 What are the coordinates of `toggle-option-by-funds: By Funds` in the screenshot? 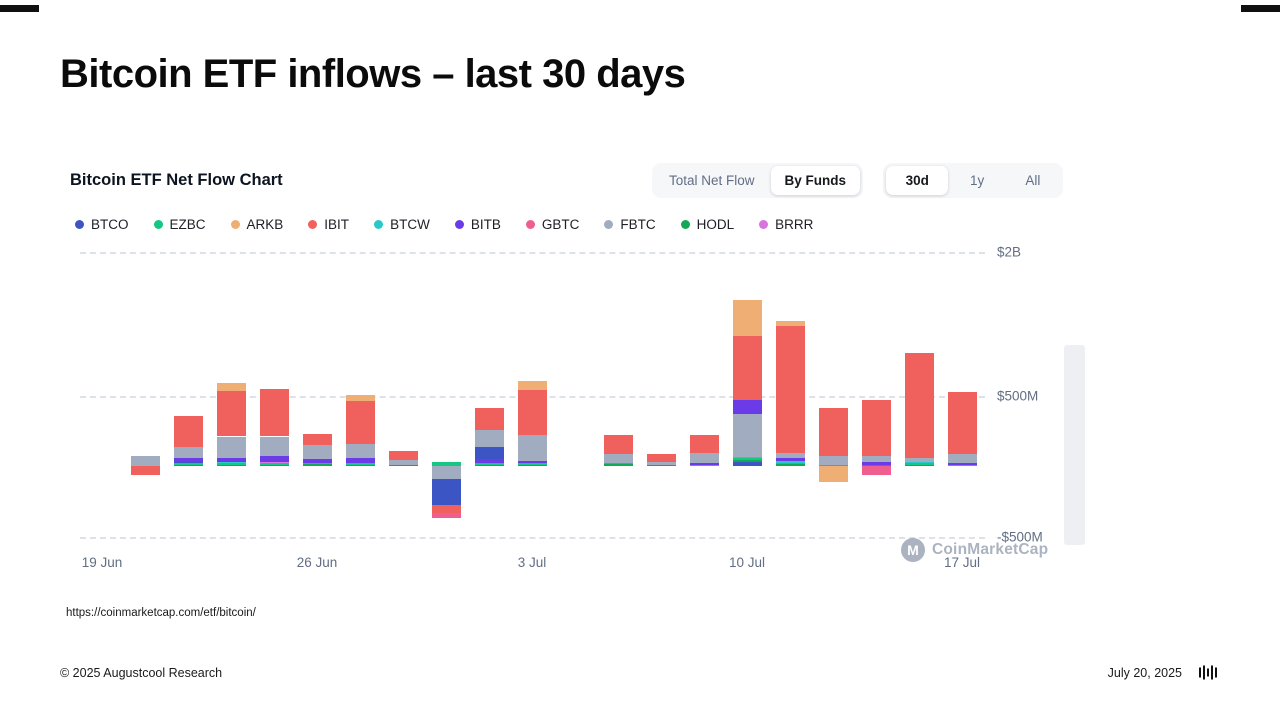 It's located at (815, 180).